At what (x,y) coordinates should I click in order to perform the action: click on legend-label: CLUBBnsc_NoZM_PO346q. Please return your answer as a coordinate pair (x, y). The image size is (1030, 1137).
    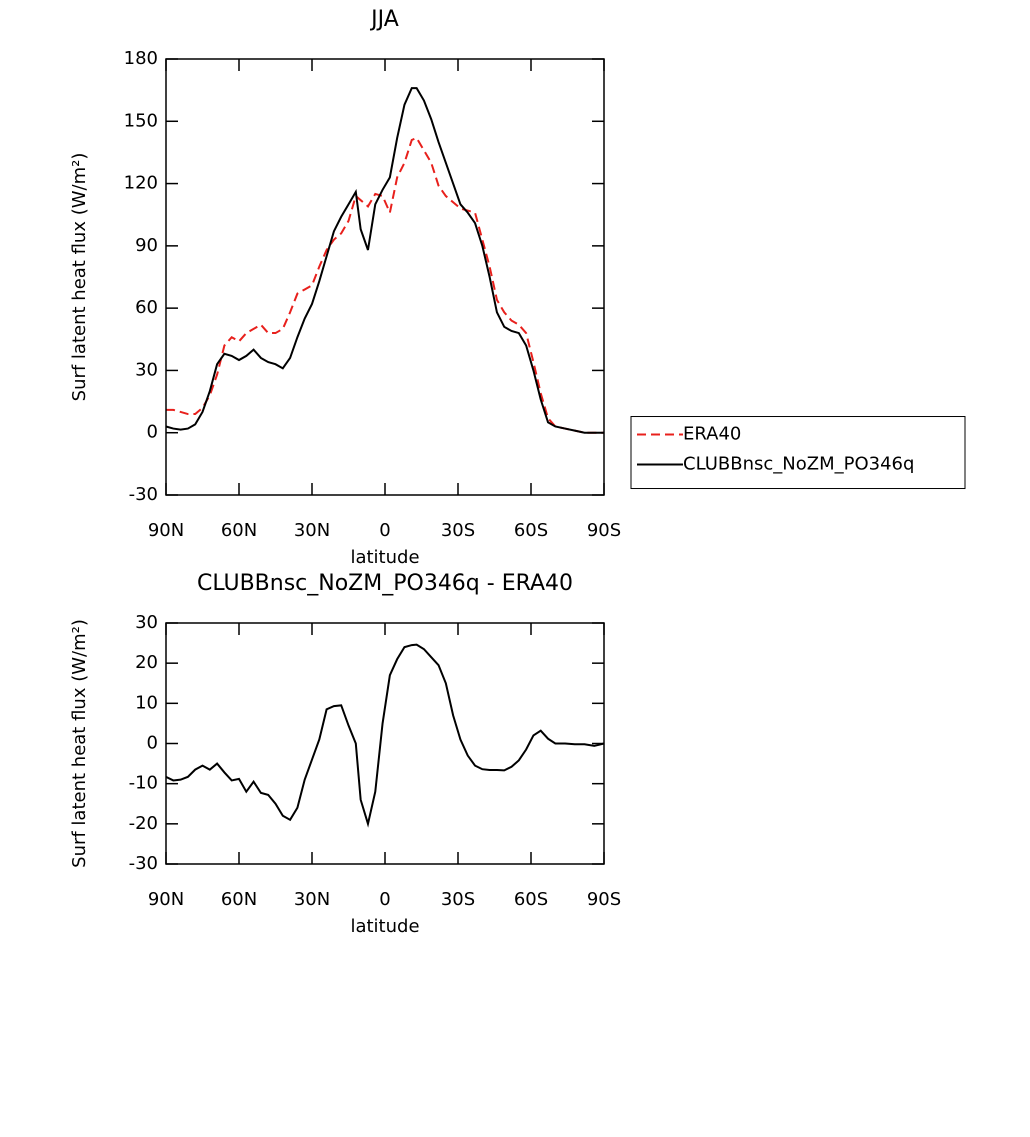
    Looking at the image, I should click on (798, 464).